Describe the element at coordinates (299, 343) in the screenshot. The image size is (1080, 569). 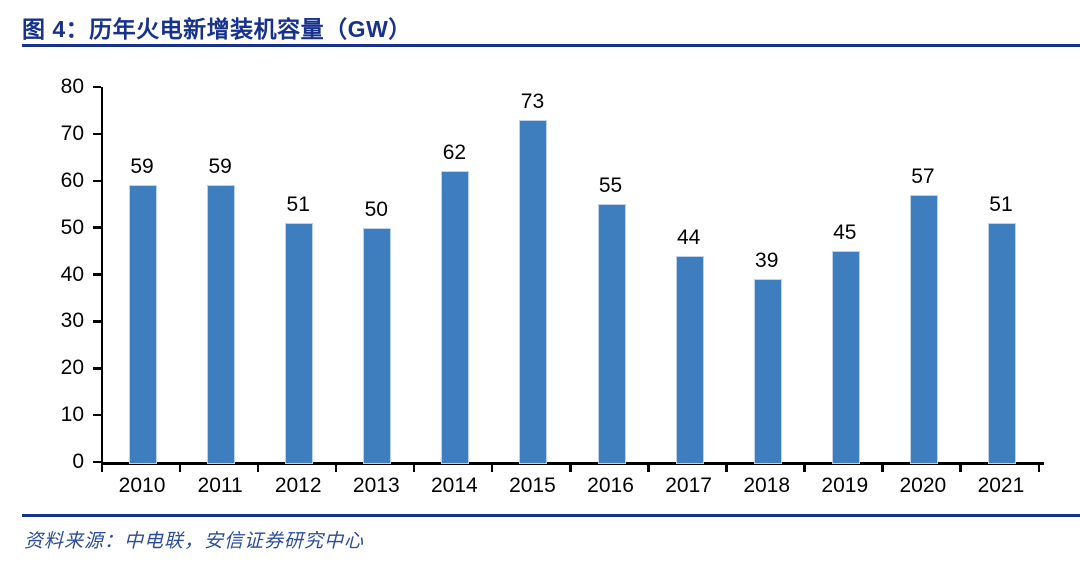
I see `bar-2012` at that location.